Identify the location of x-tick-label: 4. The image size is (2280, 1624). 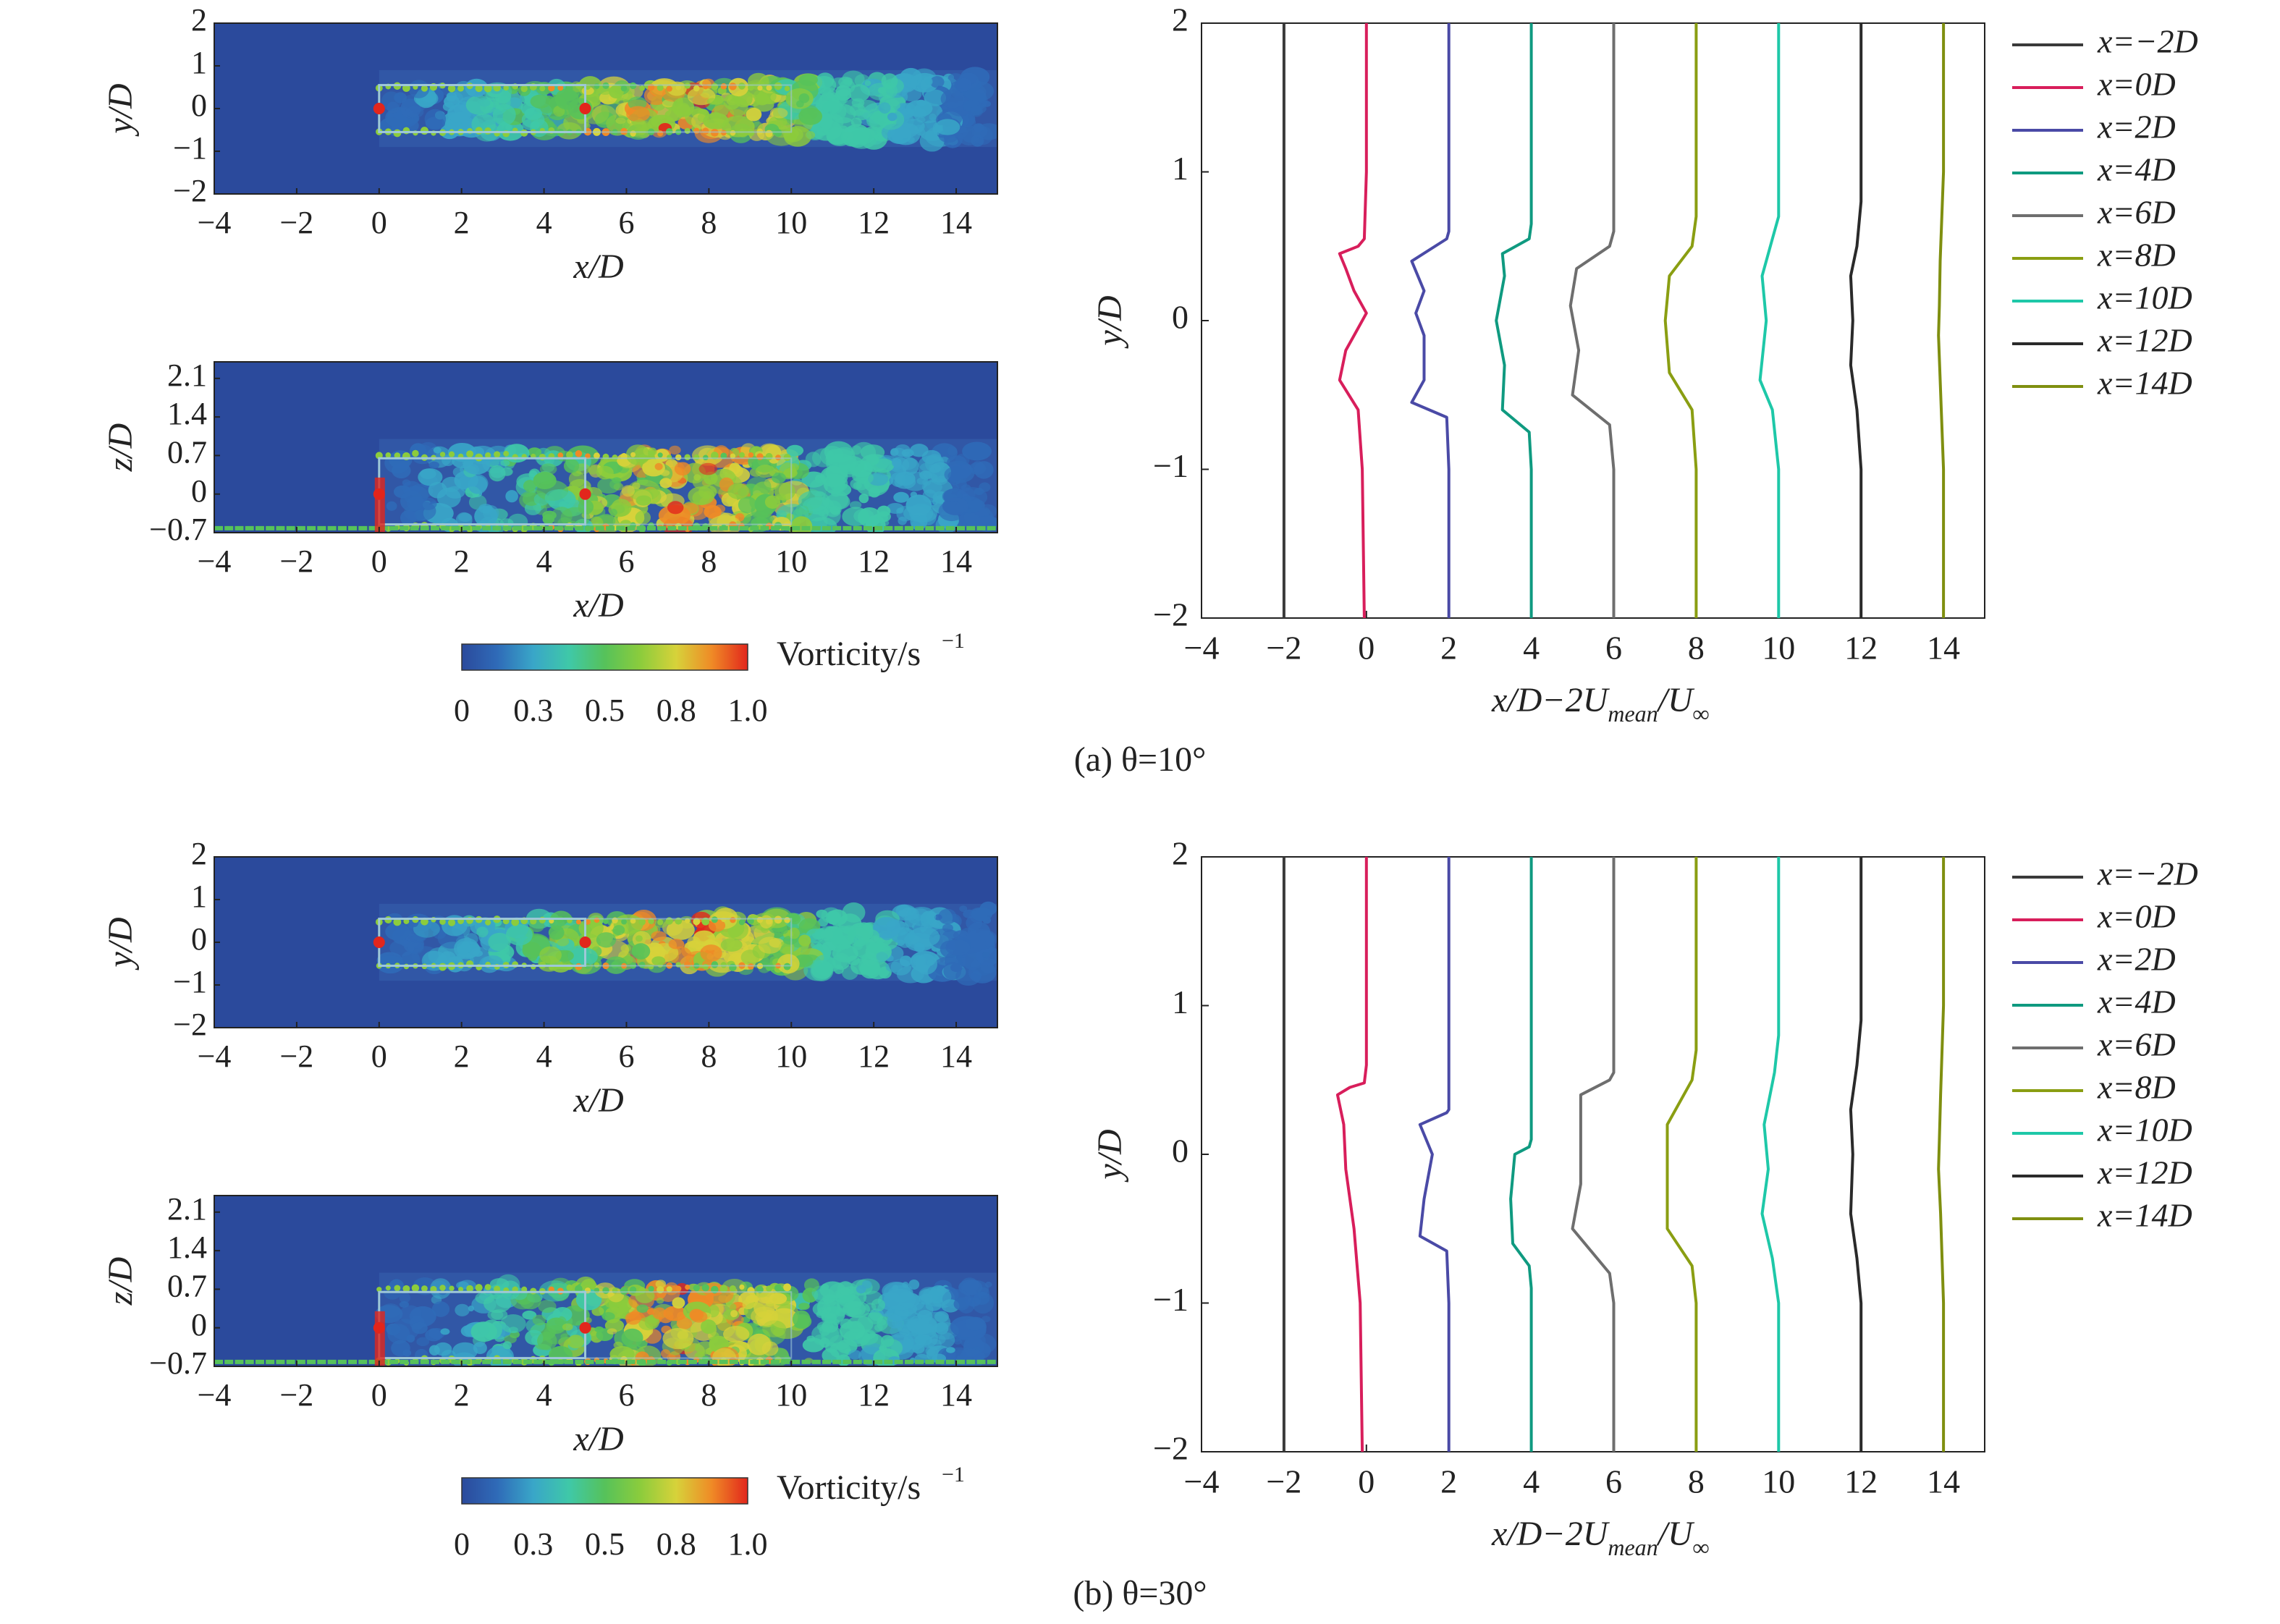
(1531, 1481).